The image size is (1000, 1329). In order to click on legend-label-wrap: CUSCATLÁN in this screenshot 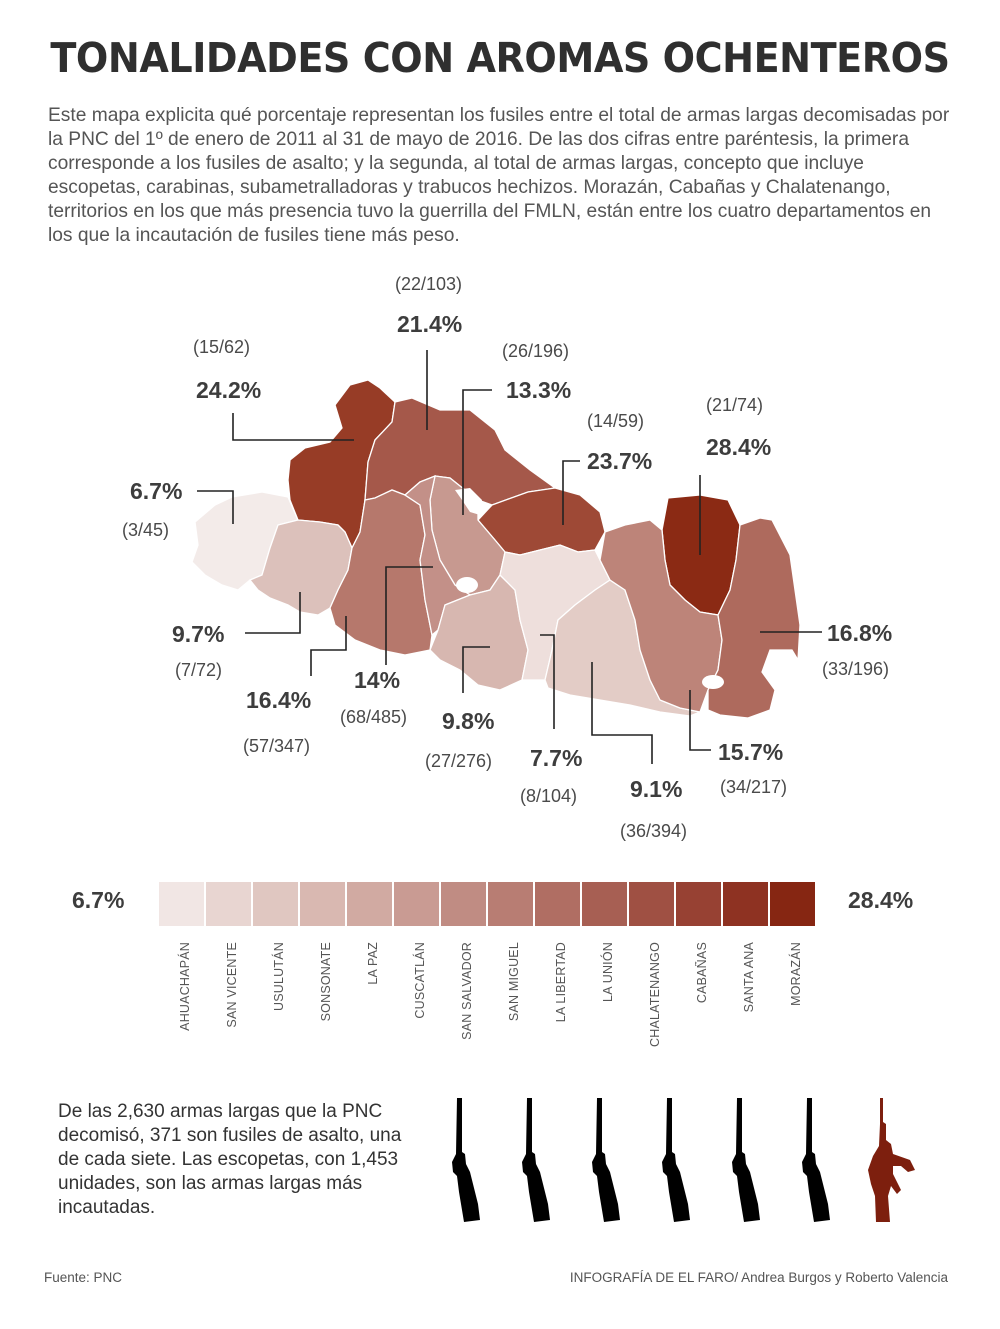, I will do `click(417, 1002)`.